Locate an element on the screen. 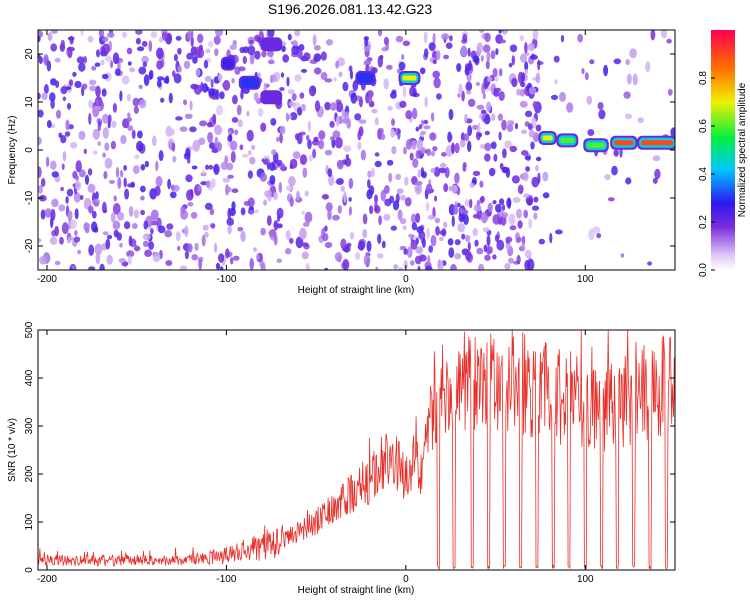  colorbar-tick-label: 0.2 is located at coordinates (703, 222).